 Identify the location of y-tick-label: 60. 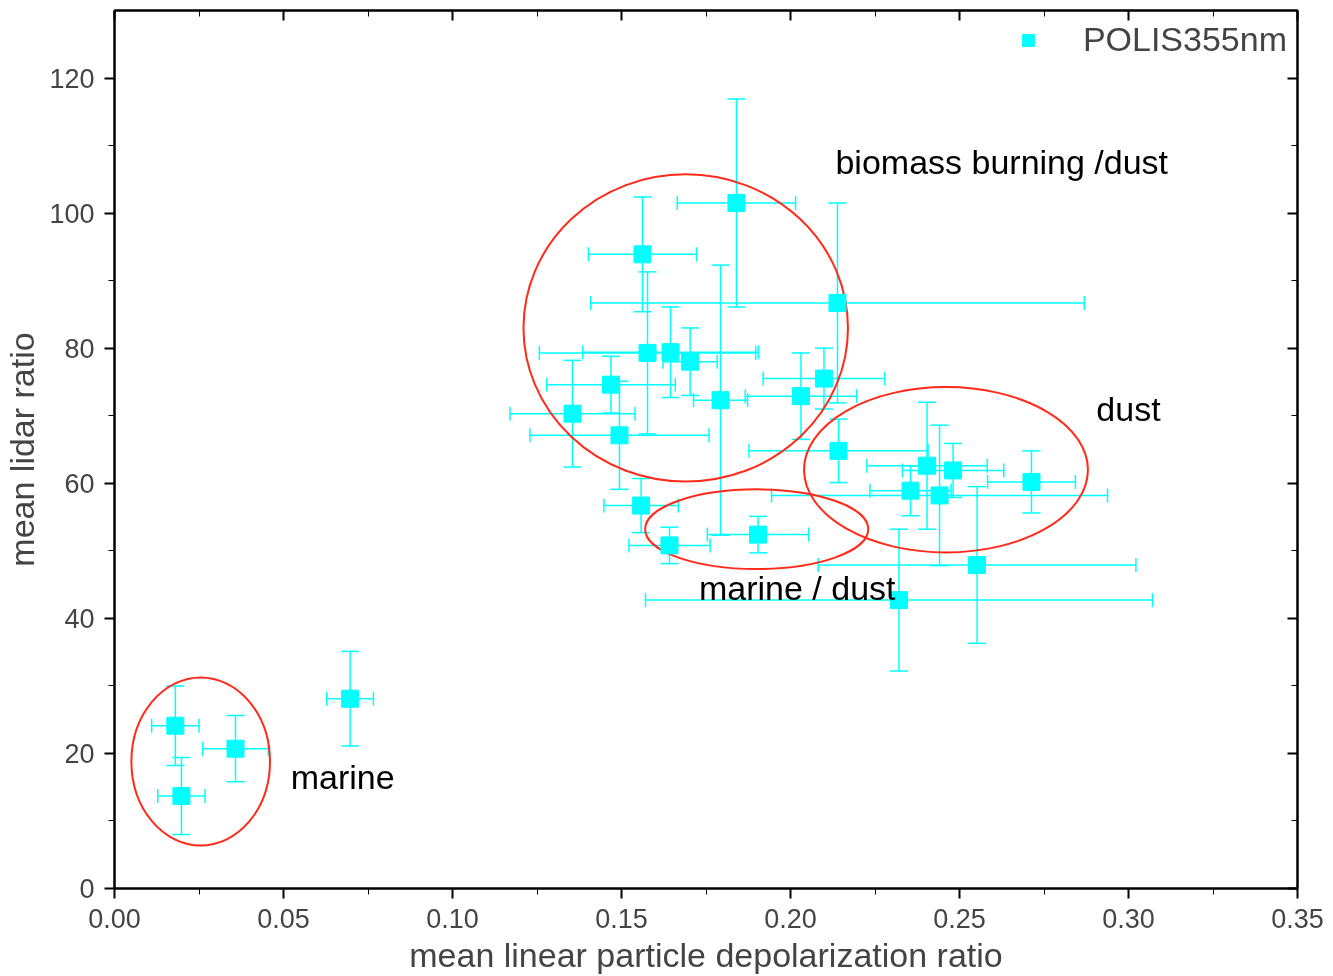
(79, 483).